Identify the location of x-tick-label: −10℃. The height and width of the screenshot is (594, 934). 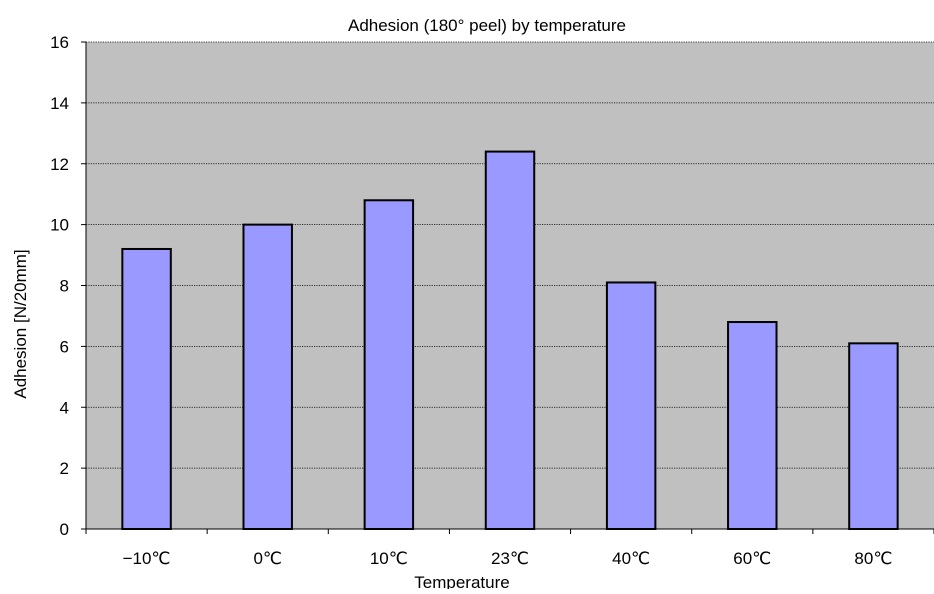
(147, 558).